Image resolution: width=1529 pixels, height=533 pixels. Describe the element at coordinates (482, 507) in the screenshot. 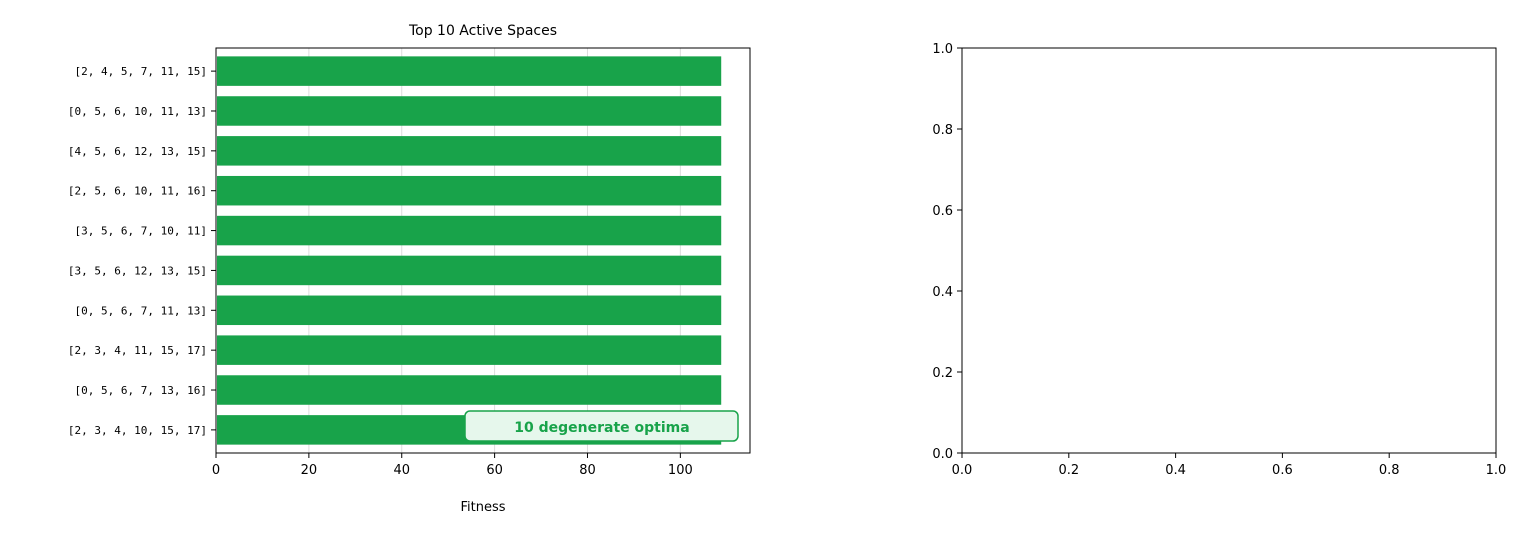

I see `x-axis-label: Fitness` at that location.